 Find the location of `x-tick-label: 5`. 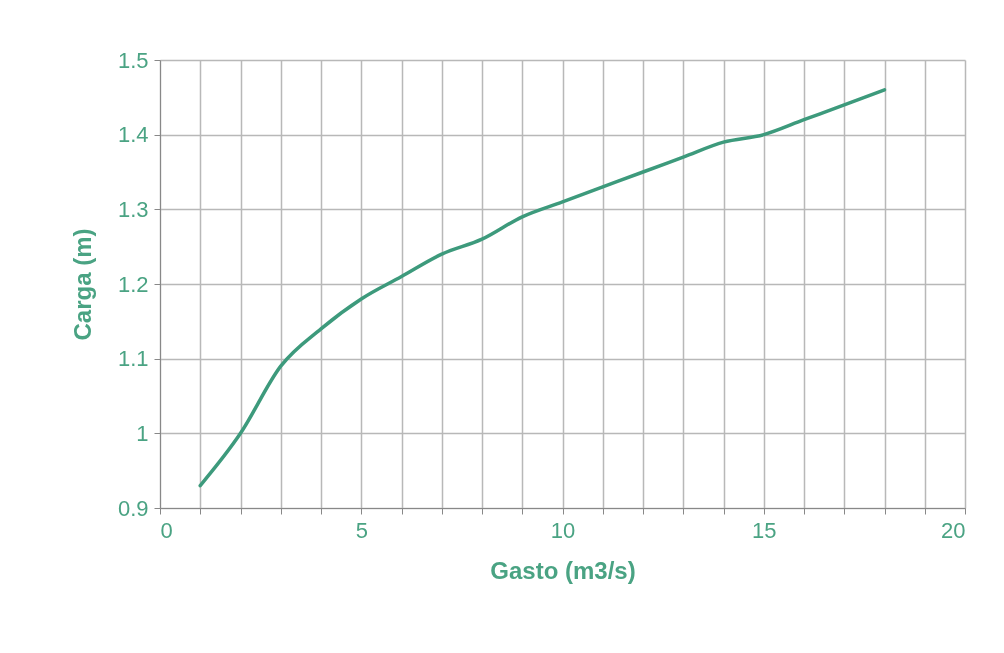

x-tick-label: 5 is located at coordinates (361, 530).